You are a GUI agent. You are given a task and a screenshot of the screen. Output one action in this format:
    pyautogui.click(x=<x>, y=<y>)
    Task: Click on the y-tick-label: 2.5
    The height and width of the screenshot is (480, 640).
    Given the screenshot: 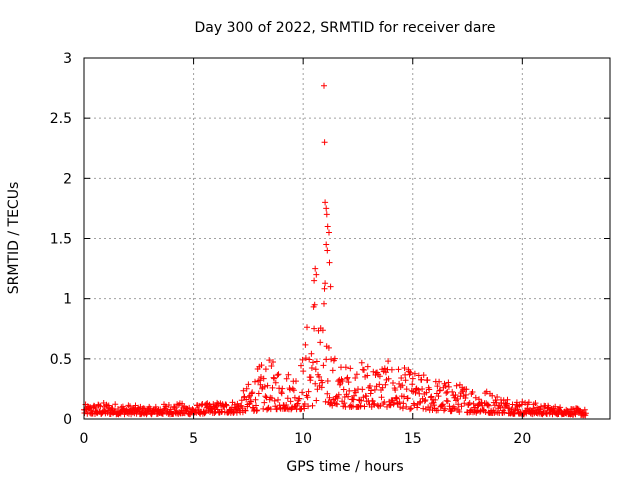 What is the action you would take?
    pyautogui.click(x=61, y=119)
    